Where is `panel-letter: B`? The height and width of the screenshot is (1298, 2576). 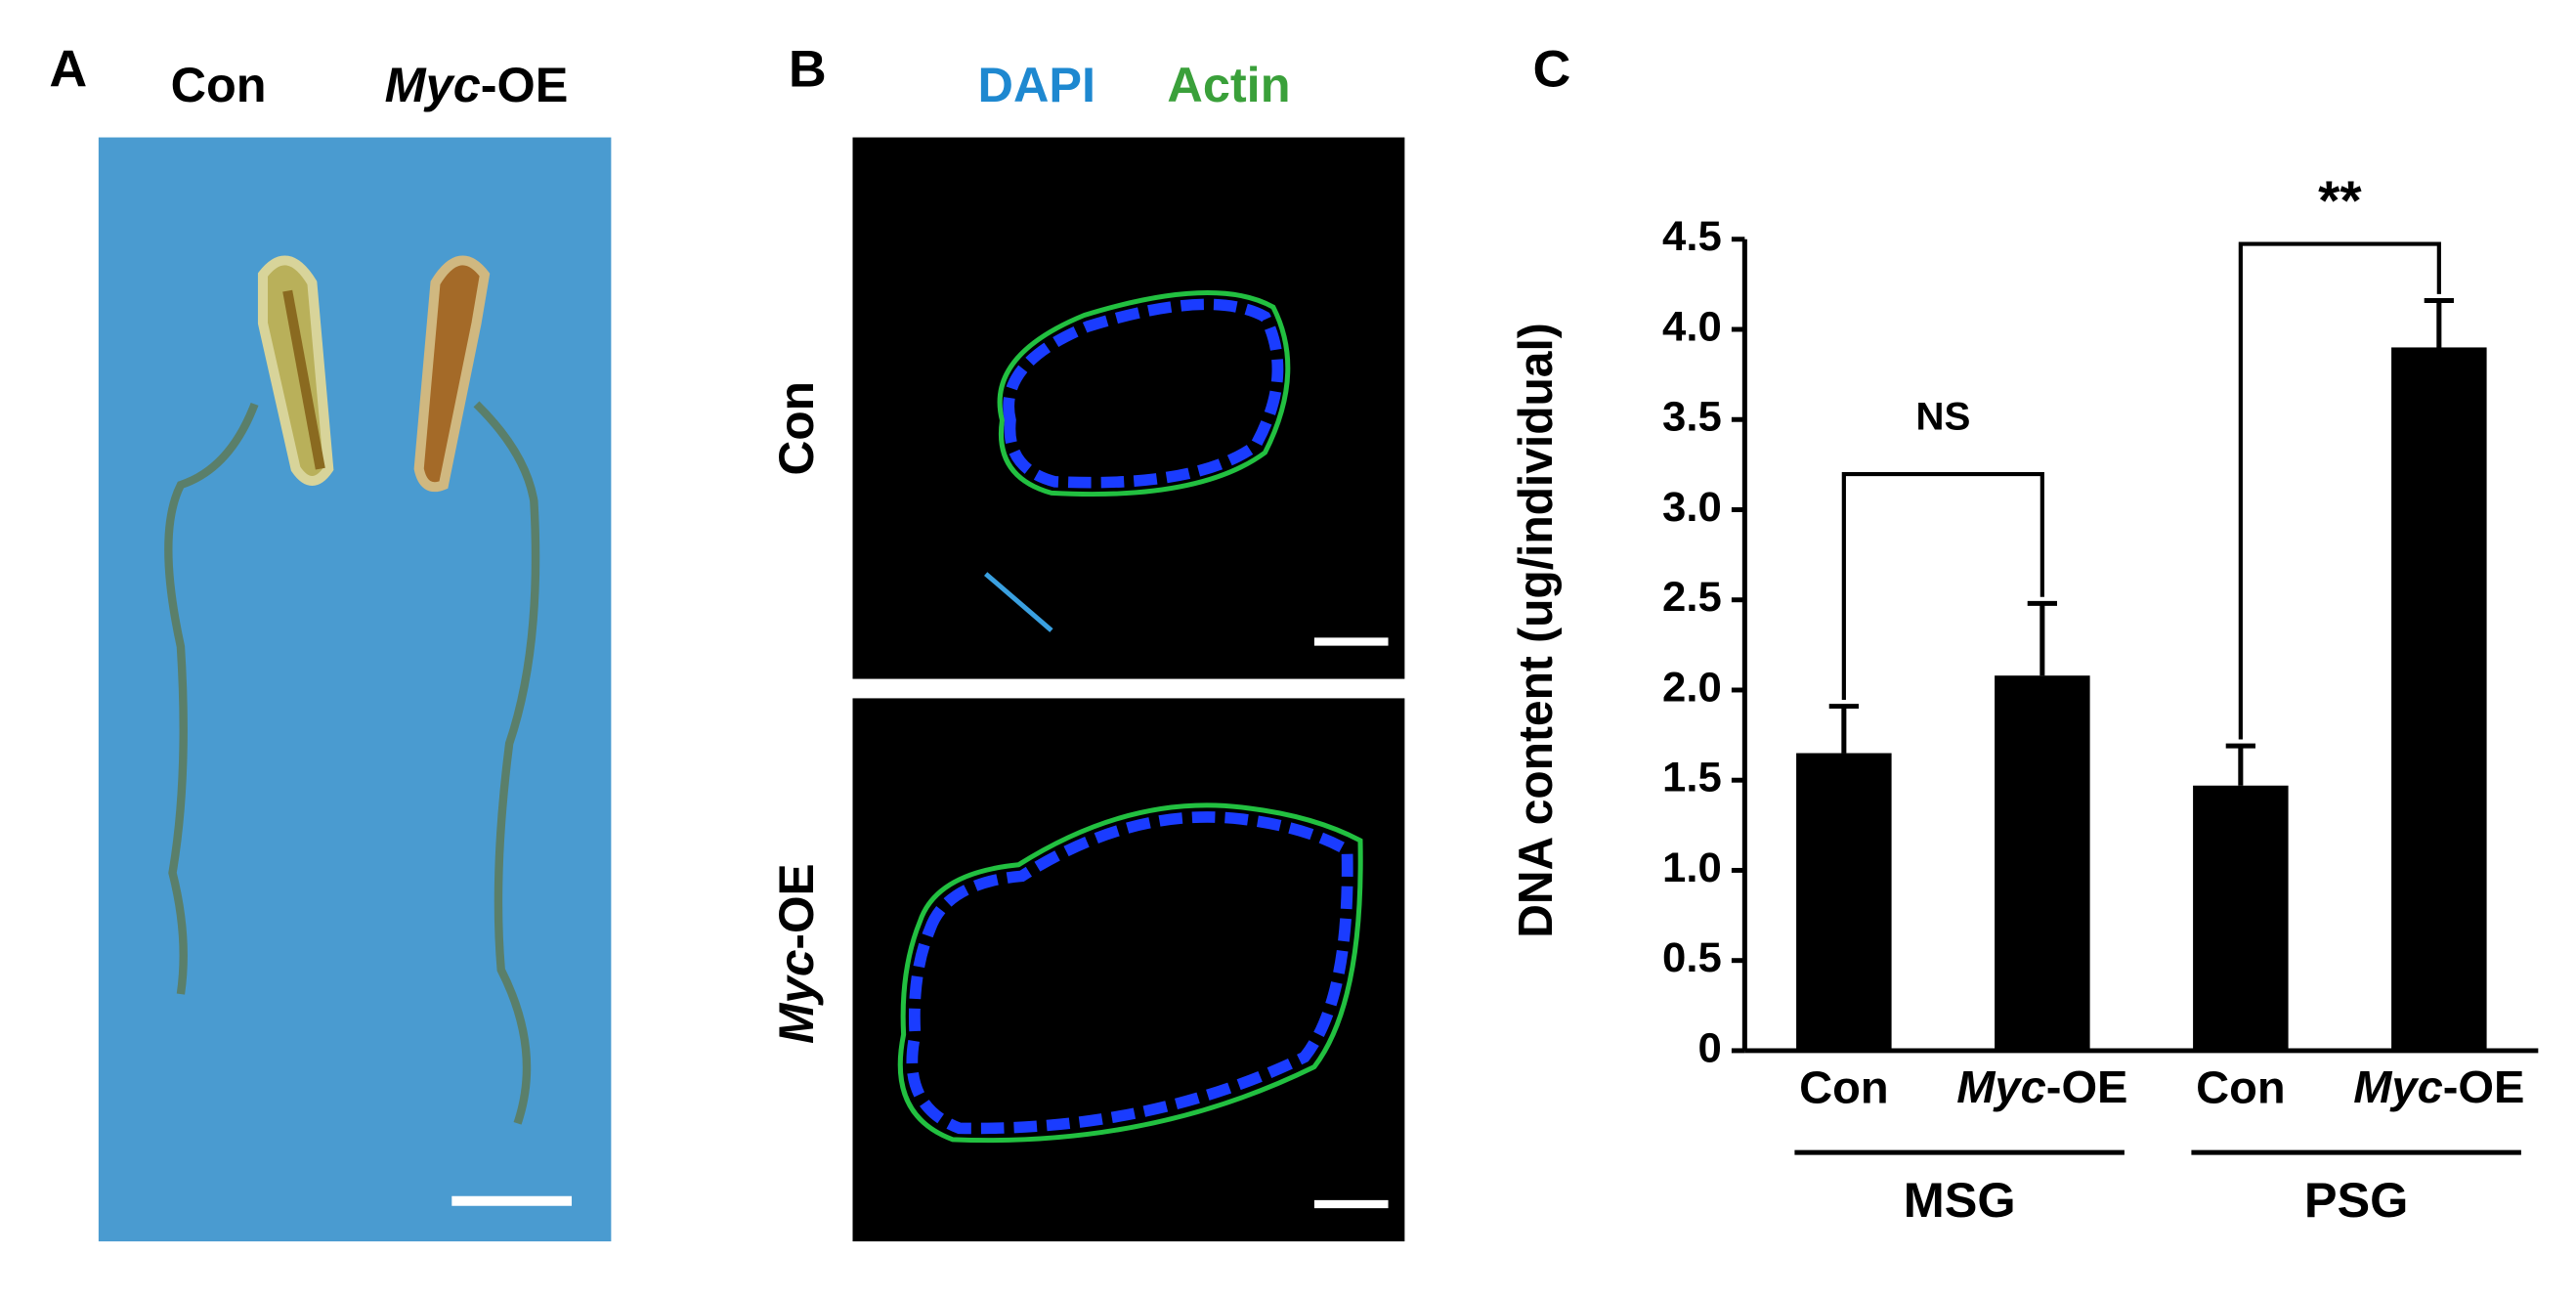
panel-letter: B is located at coordinates (808, 70).